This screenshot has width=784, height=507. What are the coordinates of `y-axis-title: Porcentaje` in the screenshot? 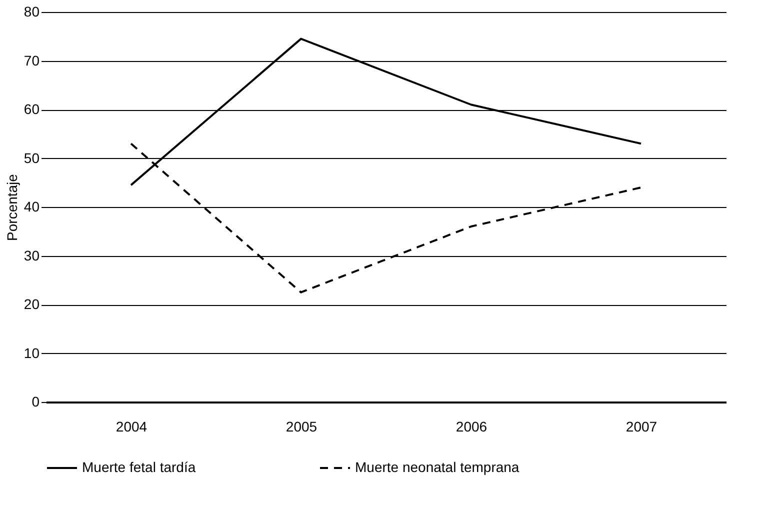 It's located at (12, 207).